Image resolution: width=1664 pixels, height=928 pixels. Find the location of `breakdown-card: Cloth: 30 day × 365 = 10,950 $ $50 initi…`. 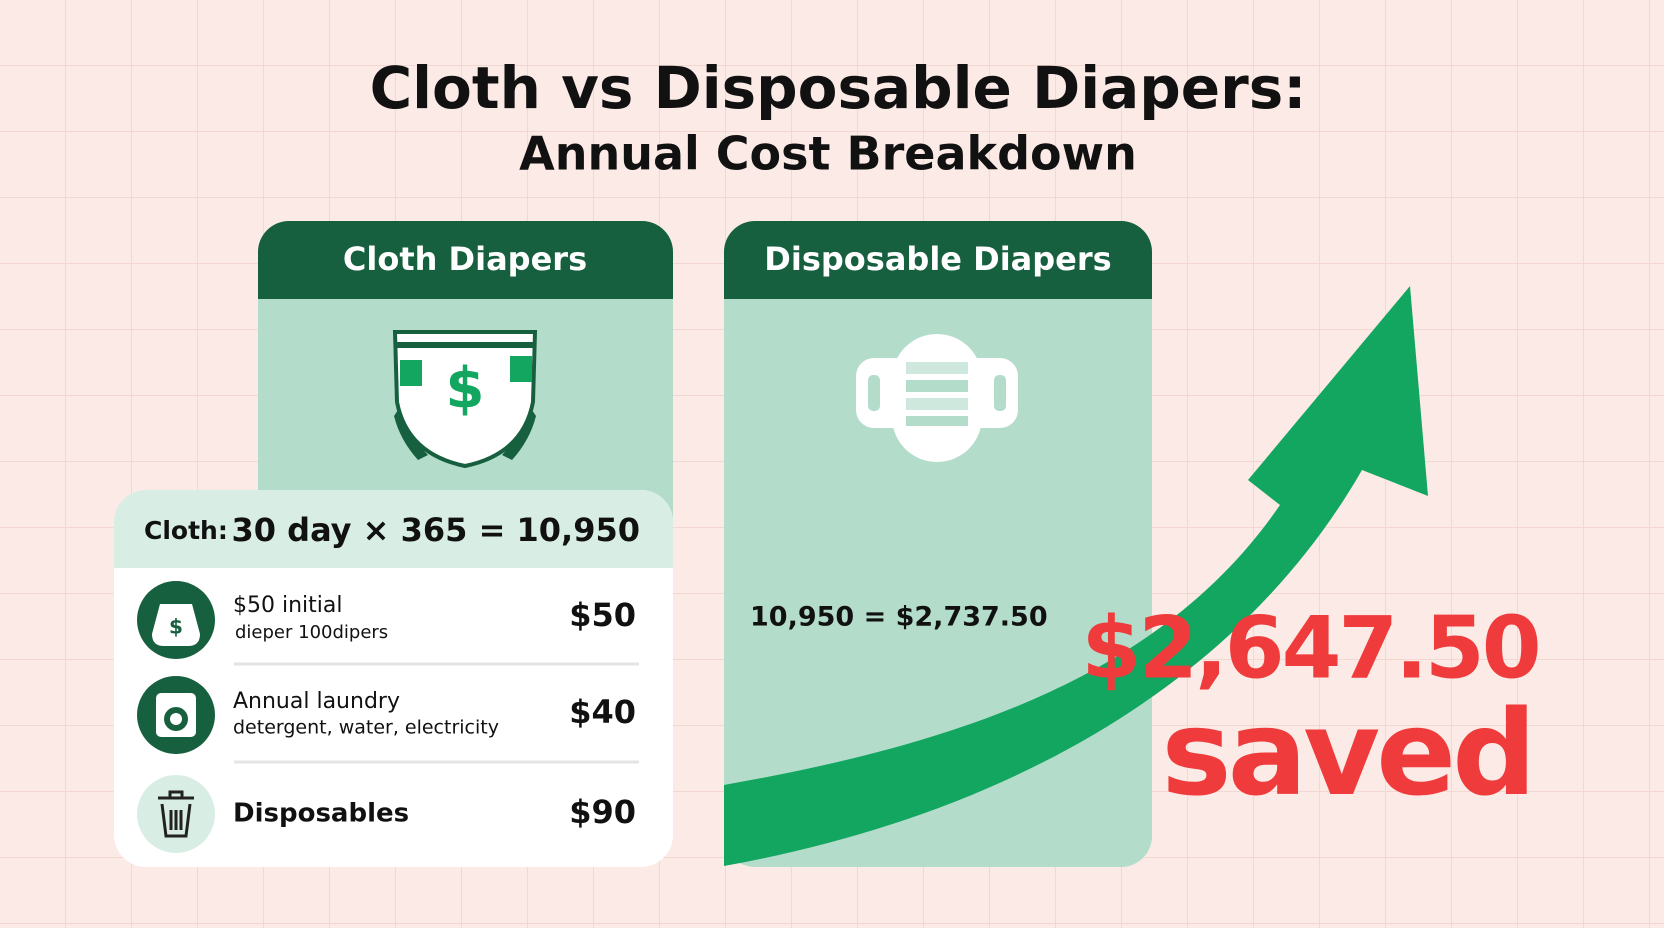

breakdown-card: Cloth: 30 day × 365 = 10,950 $ $50 initi… is located at coordinates (393, 678).